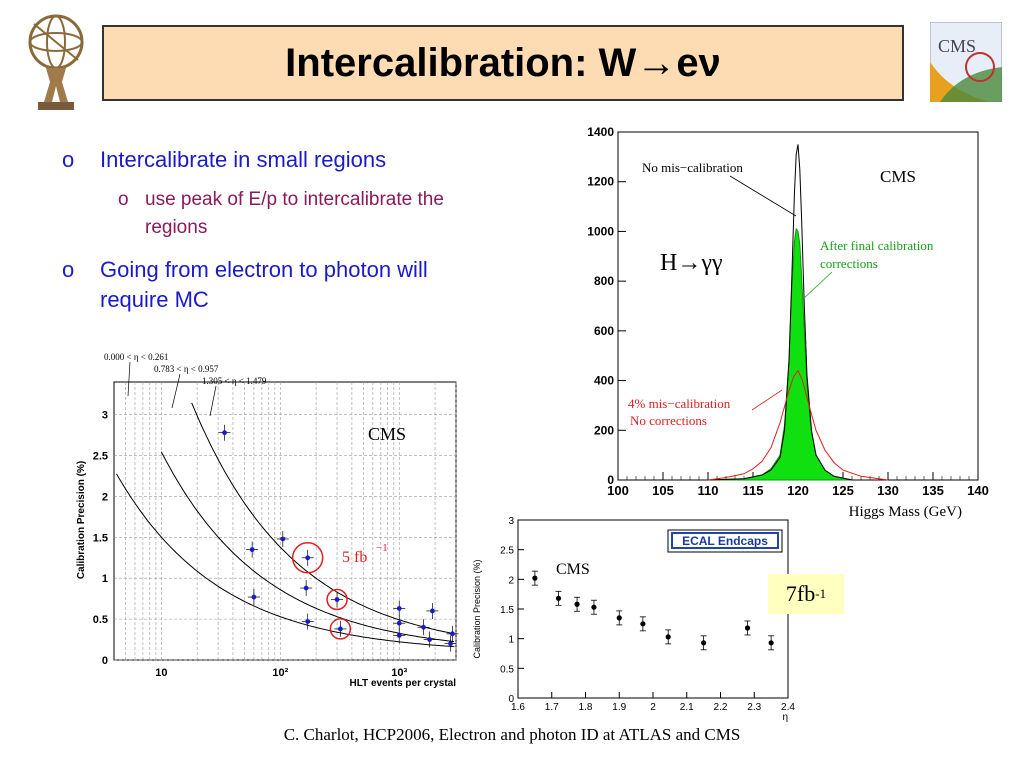  I want to click on annotation-after-calibration-2: corrections, so click(849, 263).